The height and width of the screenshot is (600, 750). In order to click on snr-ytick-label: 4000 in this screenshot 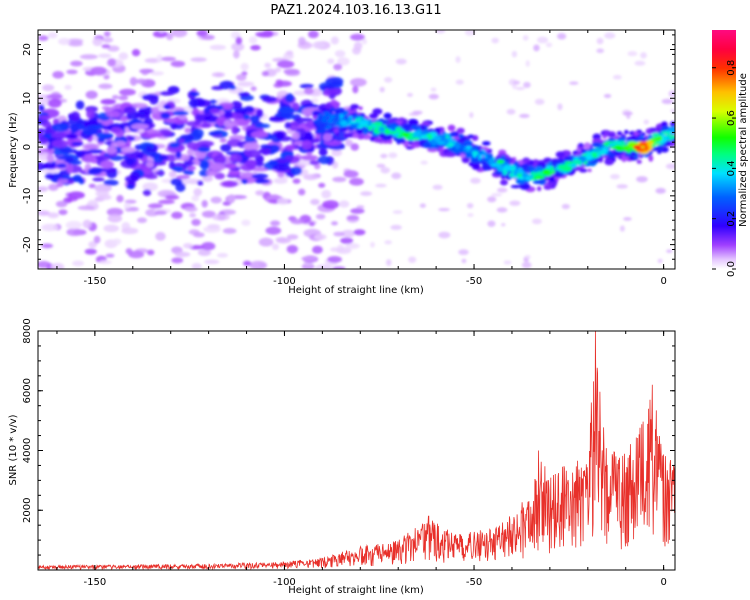, I will do `click(27, 450)`.